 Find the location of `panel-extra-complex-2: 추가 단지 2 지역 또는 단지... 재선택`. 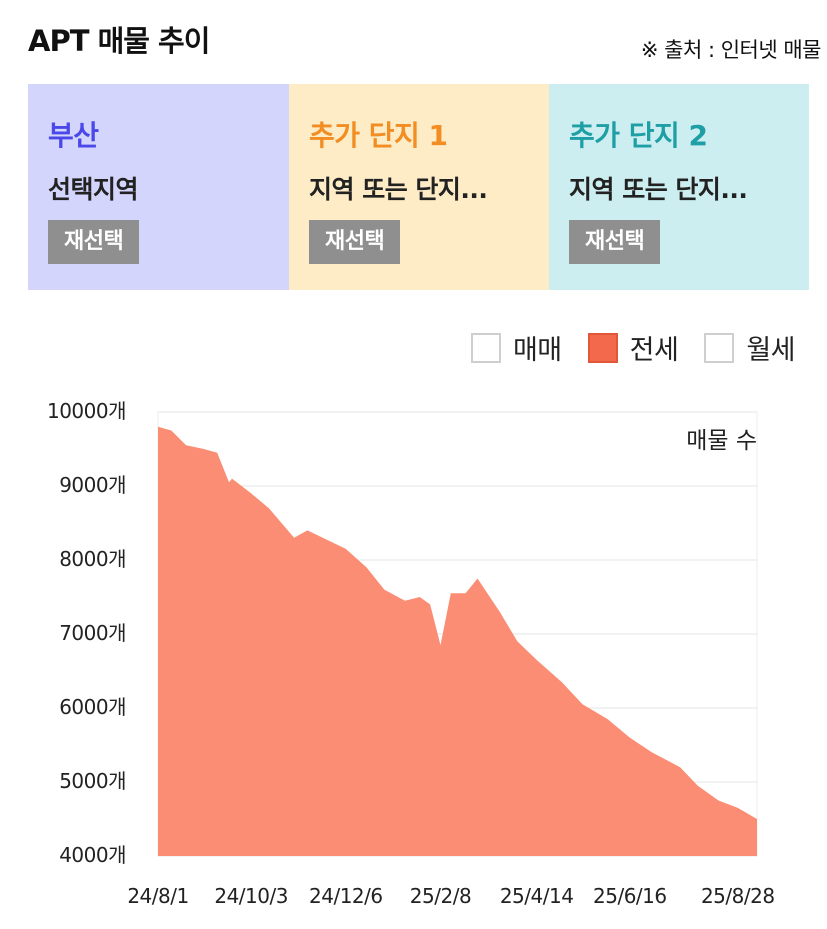

panel-extra-complex-2: 추가 단지 2 지역 또는 단지... 재선택 is located at coordinates (679, 187).